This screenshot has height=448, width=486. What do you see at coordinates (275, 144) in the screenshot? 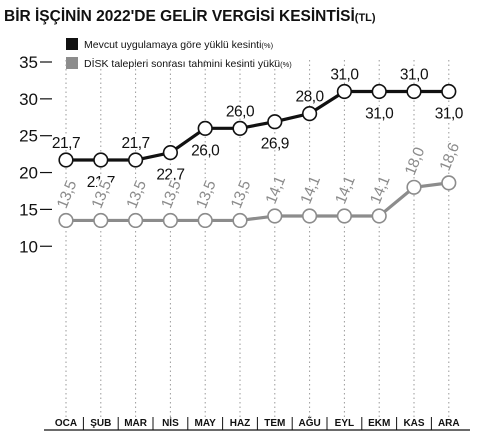
I see `data-label: 26,9` at bounding box center [275, 144].